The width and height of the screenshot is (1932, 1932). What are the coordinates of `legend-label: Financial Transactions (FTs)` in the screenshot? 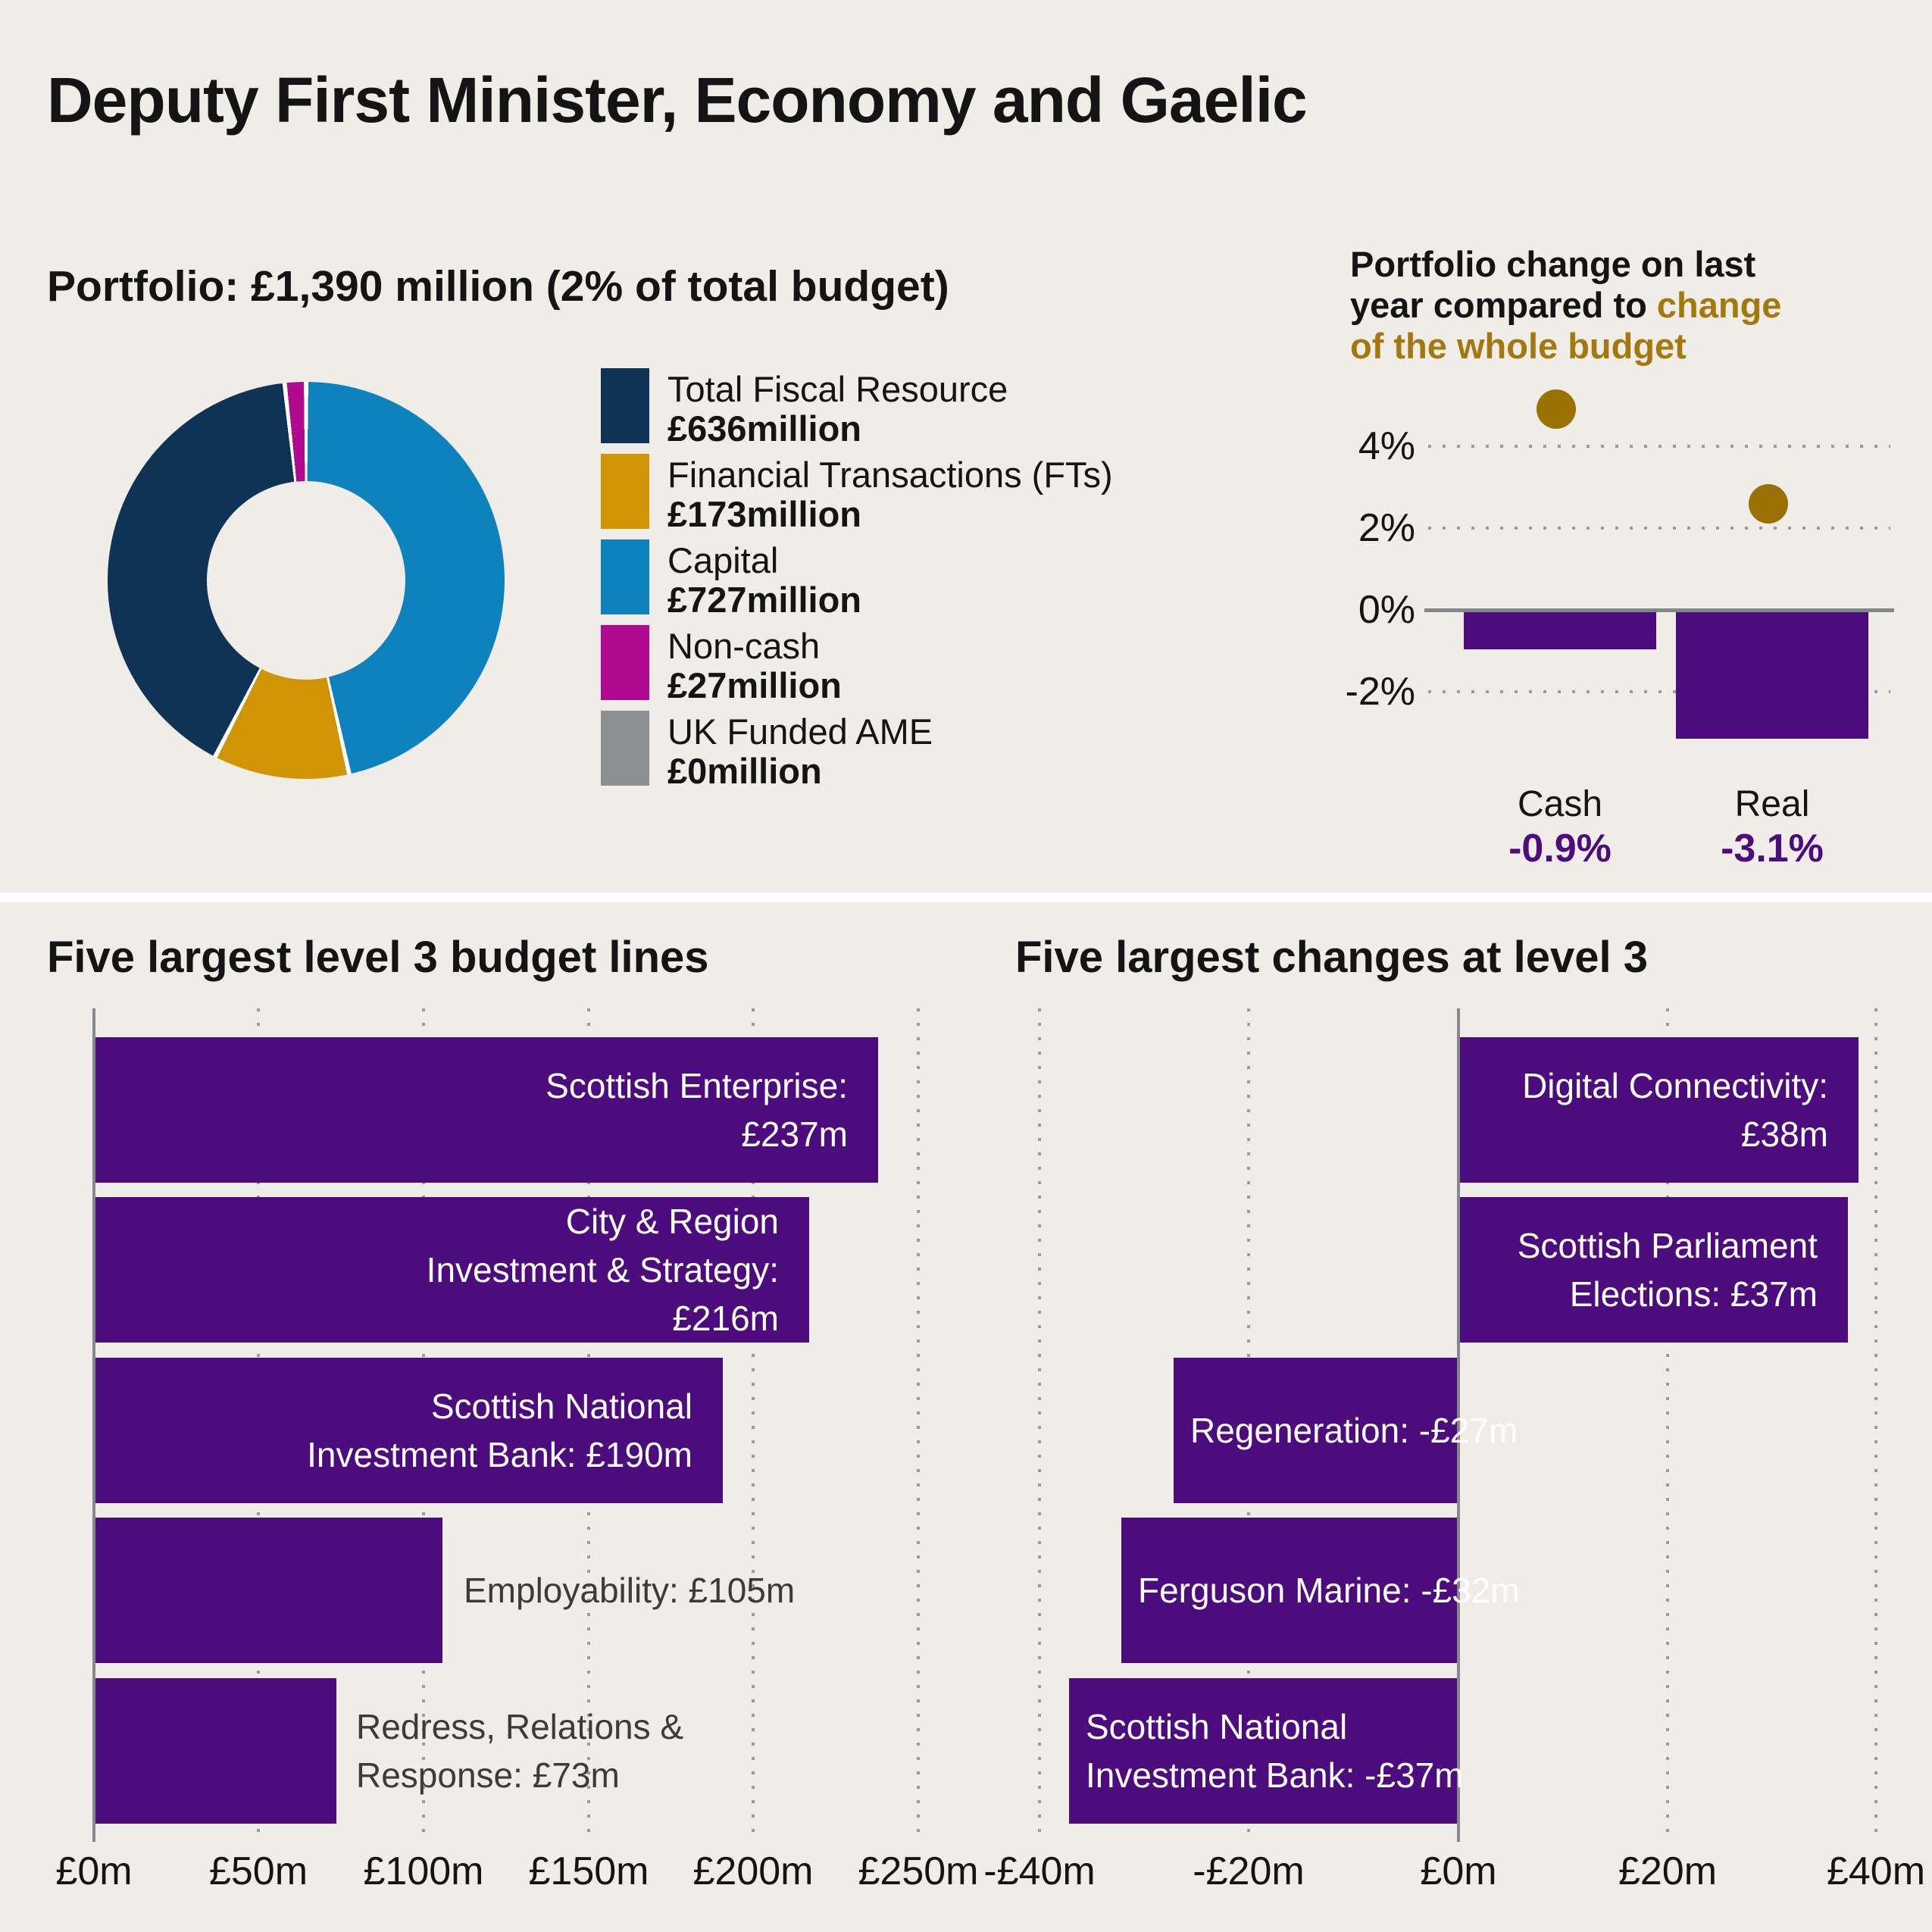 It's located at (890, 475).